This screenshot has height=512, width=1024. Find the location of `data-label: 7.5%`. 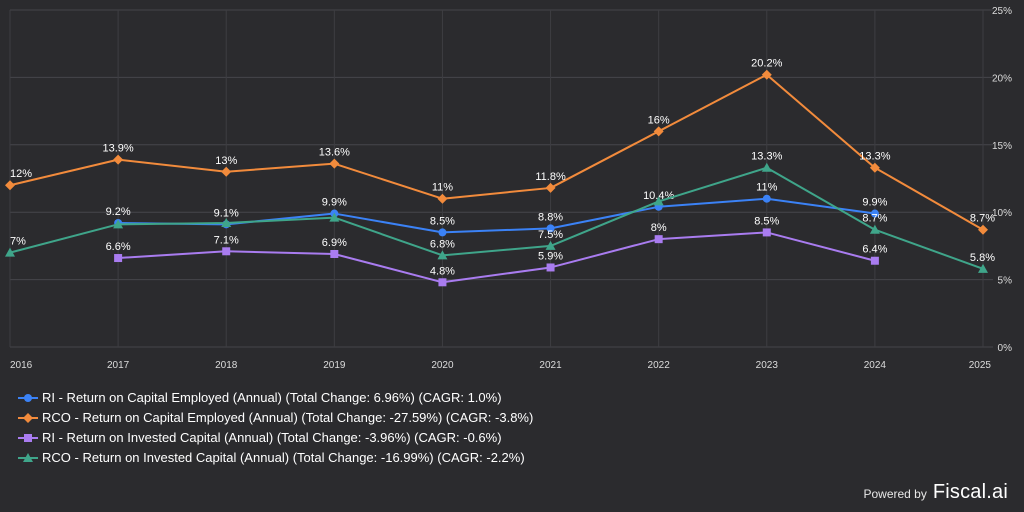

data-label: 7.5% is located at coordinates (550, 235).